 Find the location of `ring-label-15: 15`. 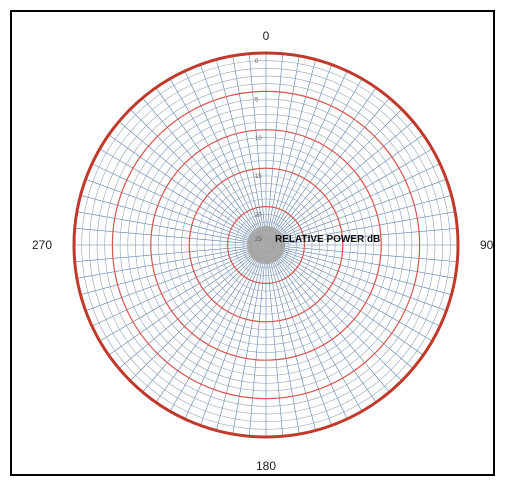

ring-label-15: 15 is located at coordinates (258, 177).